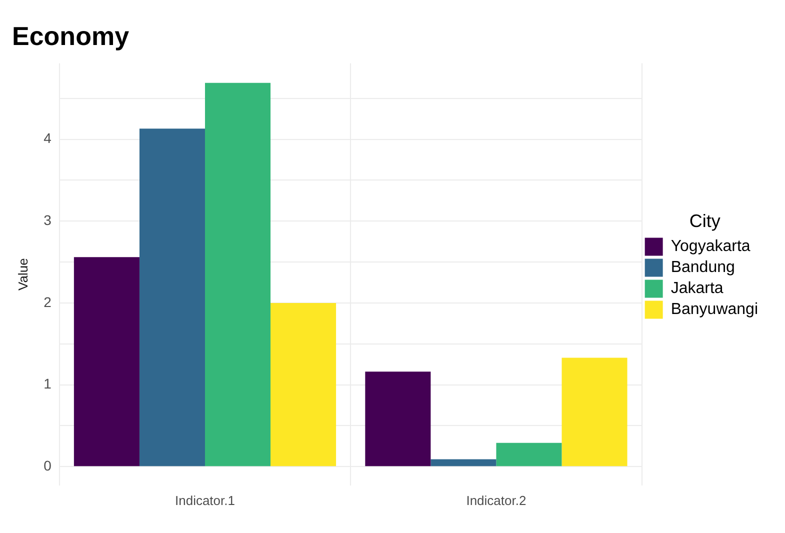 Image resolution: width=785 pixels, height=533 pixels. I want to click on x-tick-label: Indicator.2, so click(496, 500).